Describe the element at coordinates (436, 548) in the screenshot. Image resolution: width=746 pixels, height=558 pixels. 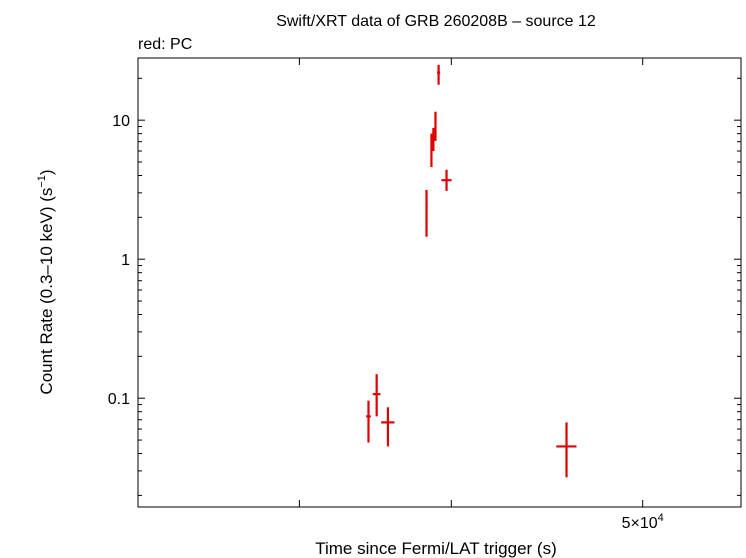
I see `x-axis-label: Time since Fermi/LAT trigger (s)` at that location.